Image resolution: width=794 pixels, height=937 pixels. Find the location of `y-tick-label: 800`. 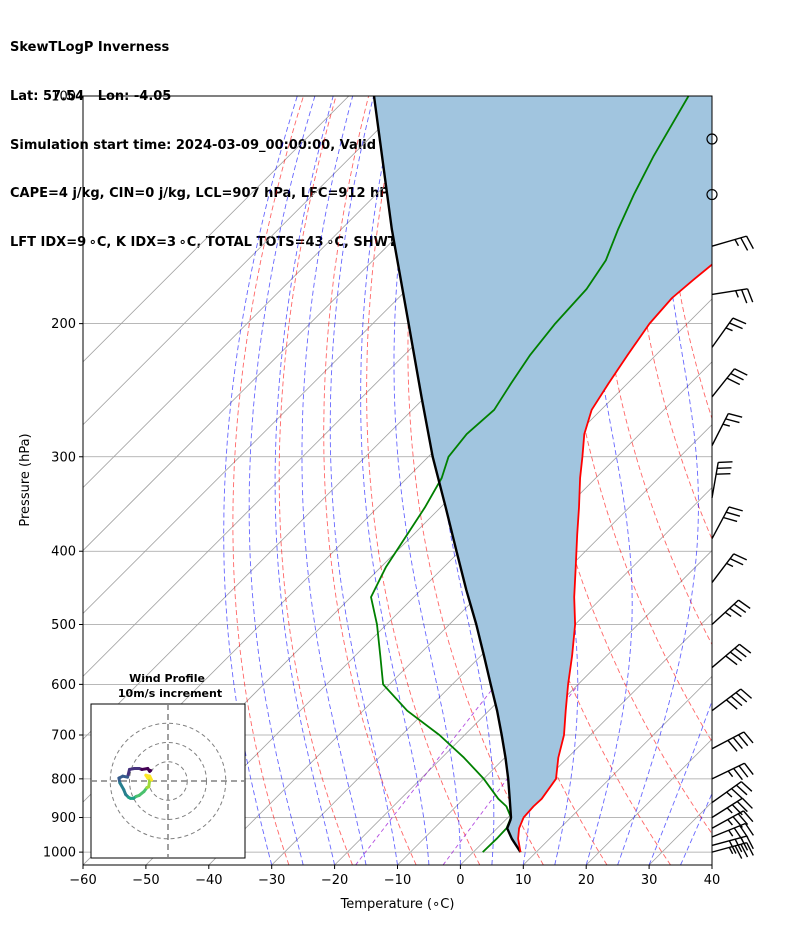

y-tick-label: 800 is located at coordinates (63, 779).